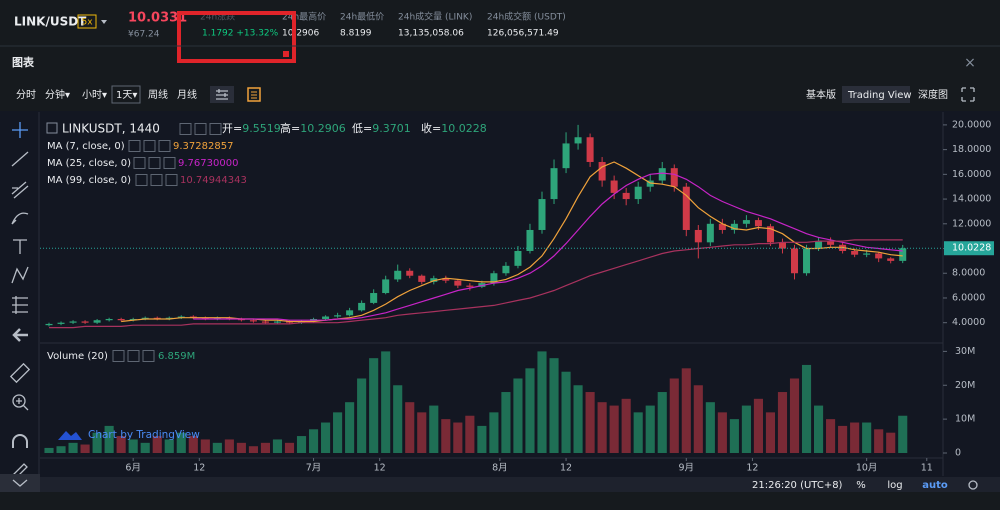  Describe the element at coordinates (20, 275) in the screenshot. I see `pattern-tool` at that location.